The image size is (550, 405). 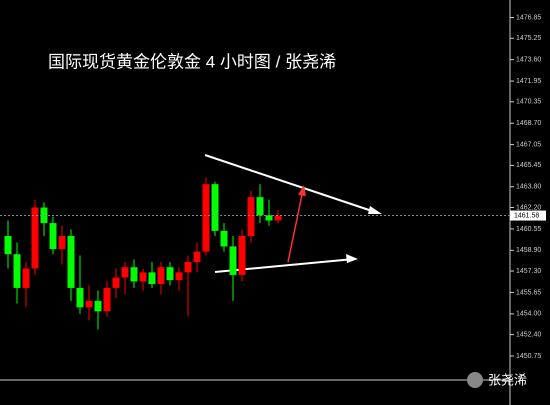 What do you see at coordinates (507, 379) in the screenshot?
I see `watermark: 张尧浠` at bounding box center [507, 379].